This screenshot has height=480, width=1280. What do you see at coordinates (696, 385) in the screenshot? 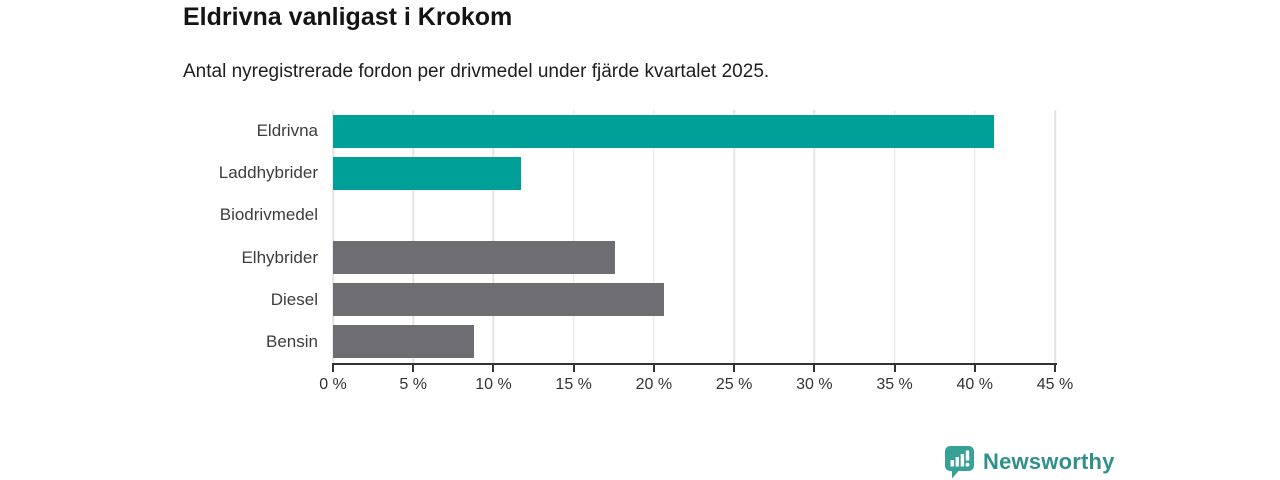
I see `x-axis: 0 % 5 % 10 % 15 % 20 % 25 % 30 % 35 % 40 % 45 %` at bounding box center [696, 385].